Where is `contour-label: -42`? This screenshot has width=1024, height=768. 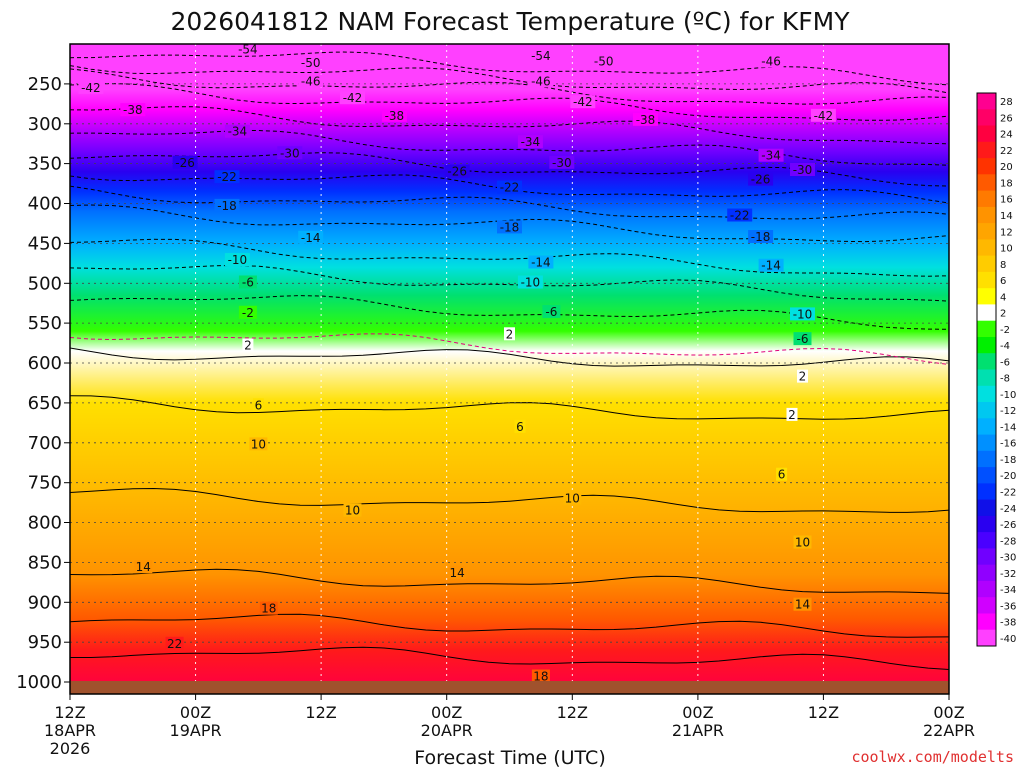
contour-label: -42 is located at coordinates (824, 116).